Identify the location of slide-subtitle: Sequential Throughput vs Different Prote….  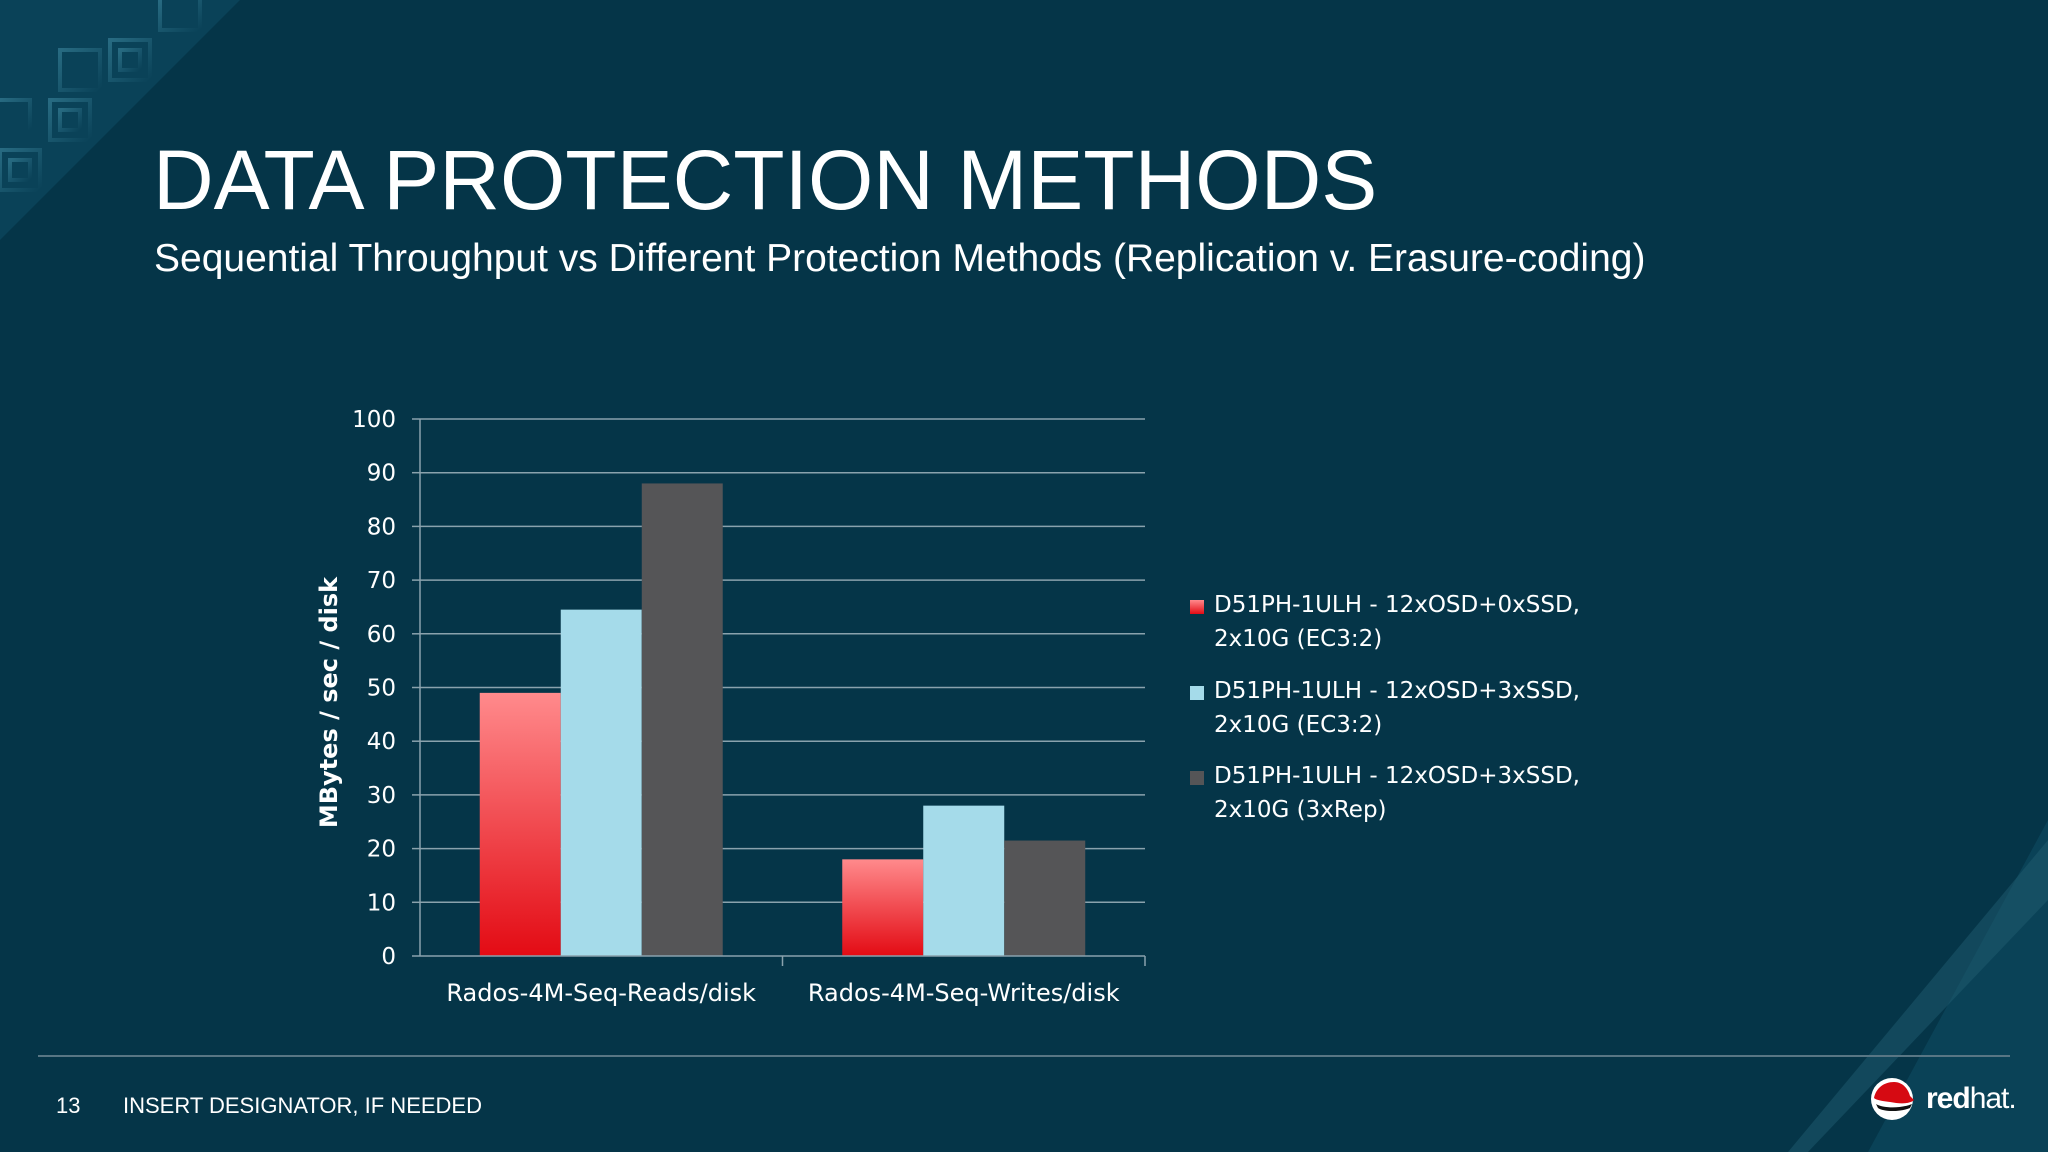
(900, 258).